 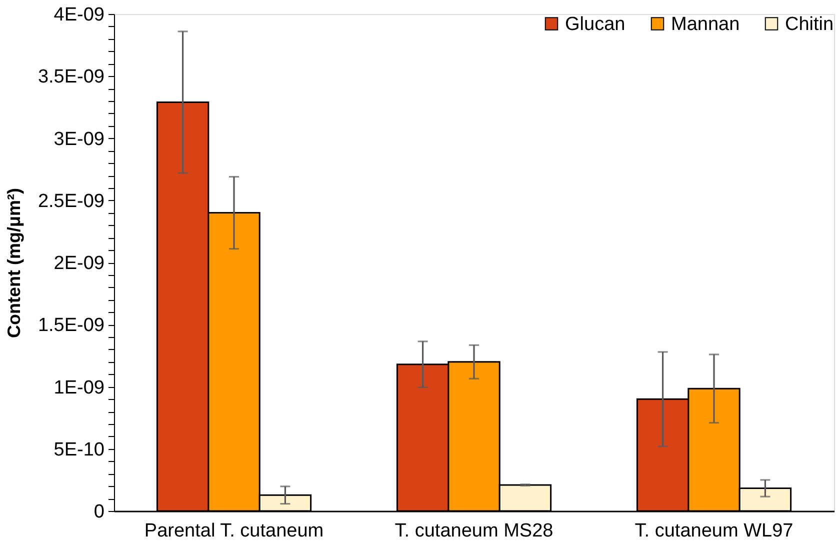 What do you see at coordinates (474, 531) in the screenshot?
I see `x-tick-label: T. cutaneum MS28` at bounding box center [474, 531].